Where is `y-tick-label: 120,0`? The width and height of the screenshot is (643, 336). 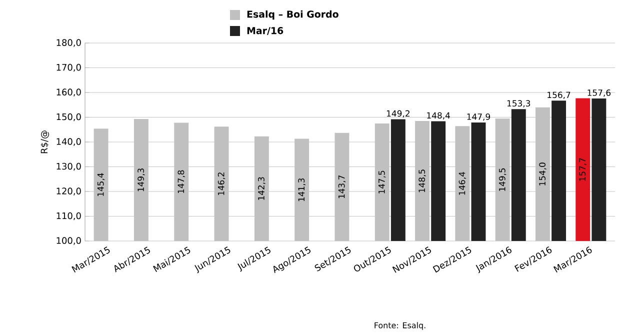 y-tick-label: 120,0 is located at coordinates (68, 192).